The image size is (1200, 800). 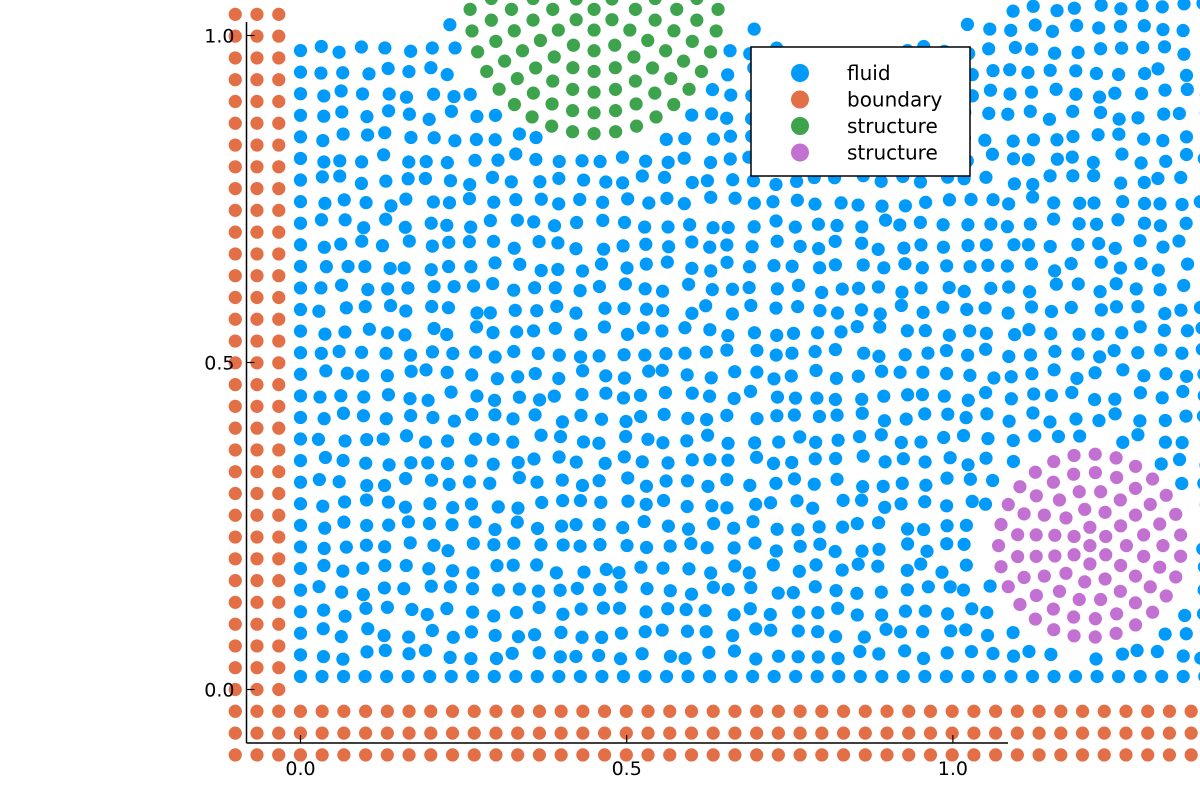 I want to click on structure-1-particles, so click(x=594, y=70).